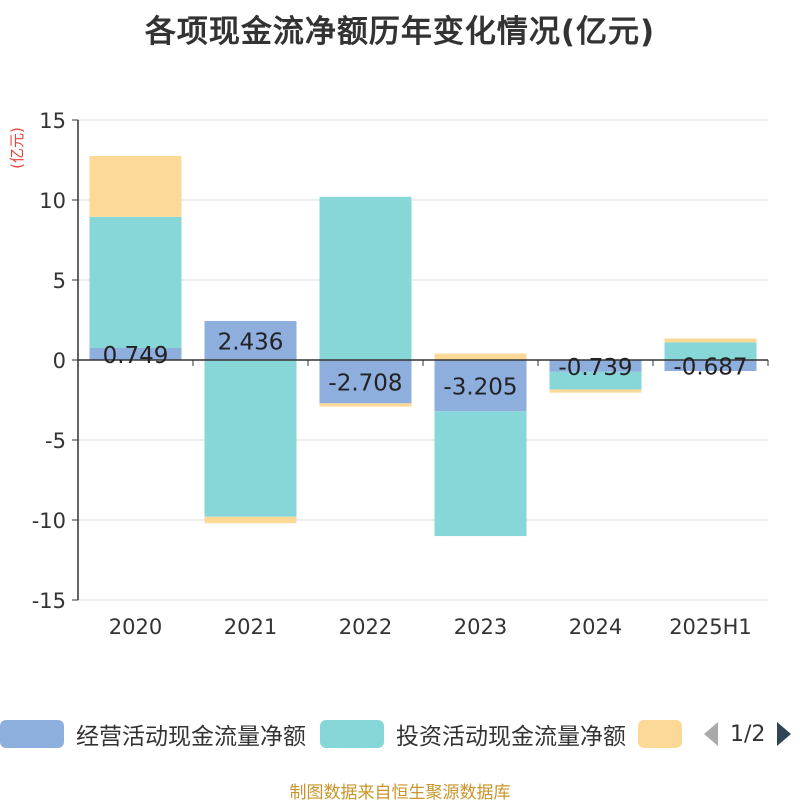 Image resolution: width=800 pixels, height=803 pixels. I want to click on pager-page-indicator: 1/2, so click(748, 734).